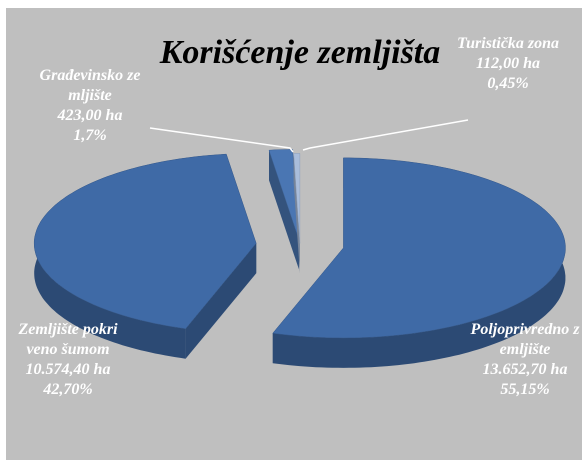  I want to click on label-category: Poljoprivredno zemljište, so click(525, 339).